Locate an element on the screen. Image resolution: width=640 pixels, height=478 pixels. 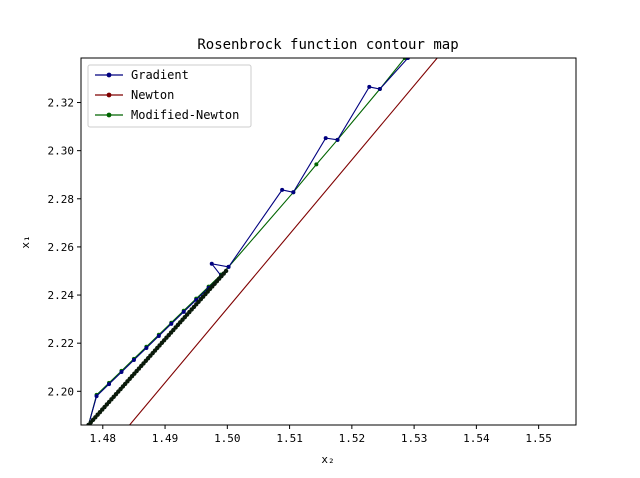
y-tick-label: 2.28 is located at coordinates (61, 199).